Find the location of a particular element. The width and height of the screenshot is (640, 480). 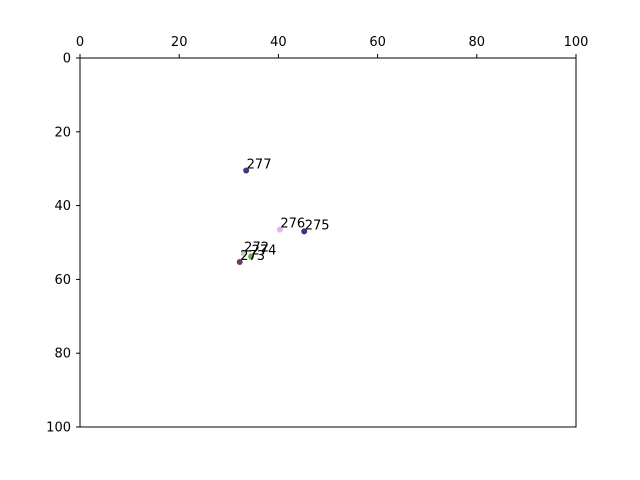

x-tick-label: 60 is located at coordinates (377, 42).